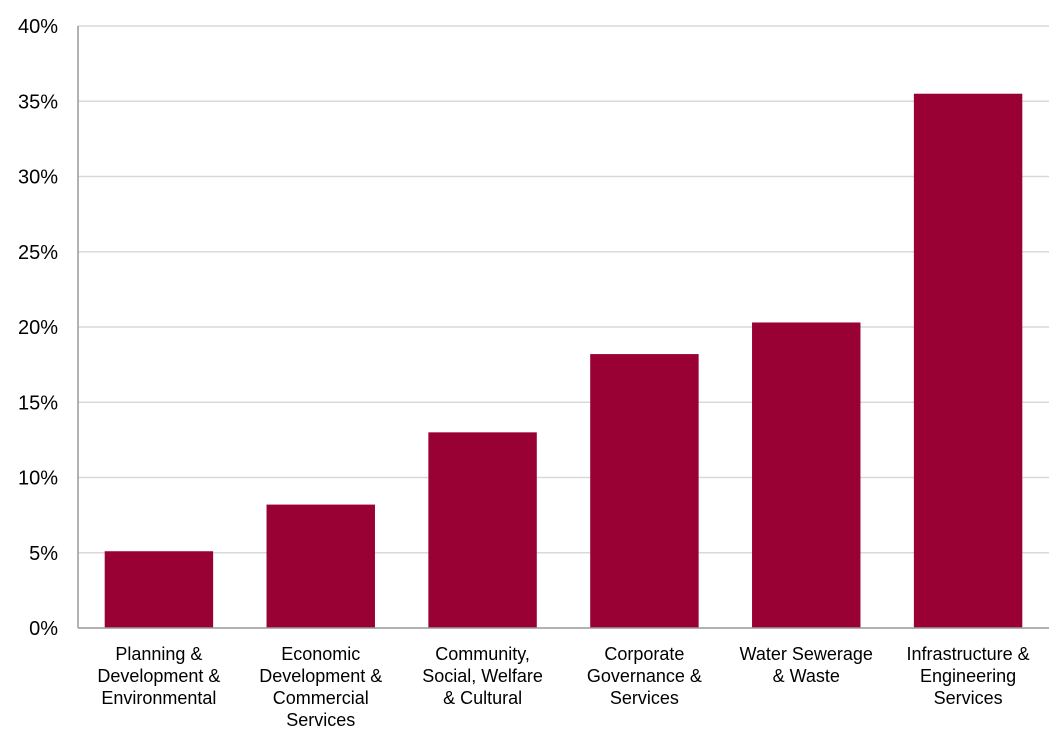 Image resolution: width=1049 pixels, height=740 pixels. Describe the element at coordinates (38, 253) in the screenshot. I see `y-tick-label: 25%` at that location.